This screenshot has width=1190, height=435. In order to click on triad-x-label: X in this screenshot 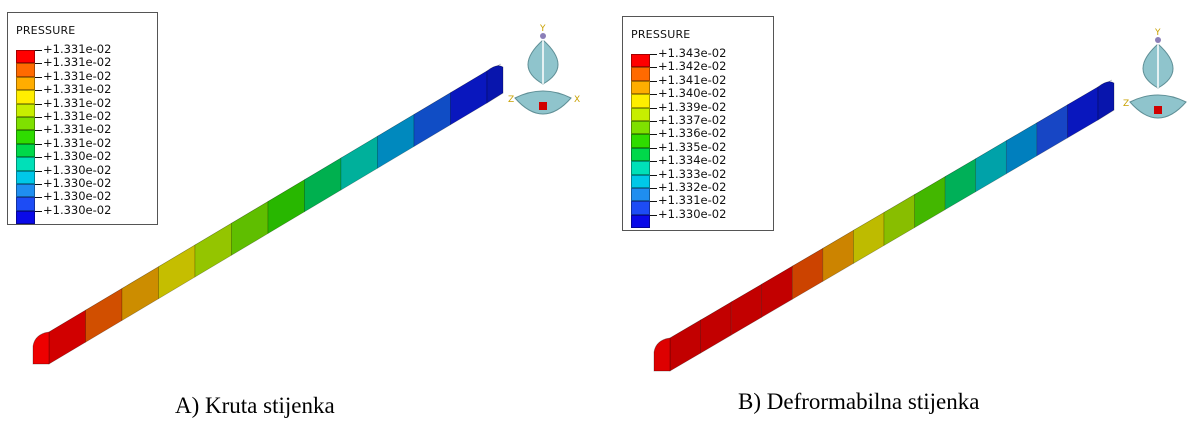, I will do `click(577, 100)`.